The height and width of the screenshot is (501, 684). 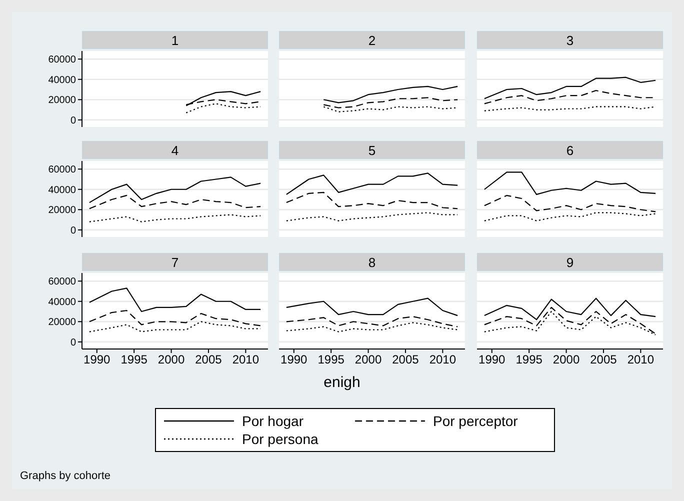 I want to click on chart-title: 5, so click(x=372, y=150).